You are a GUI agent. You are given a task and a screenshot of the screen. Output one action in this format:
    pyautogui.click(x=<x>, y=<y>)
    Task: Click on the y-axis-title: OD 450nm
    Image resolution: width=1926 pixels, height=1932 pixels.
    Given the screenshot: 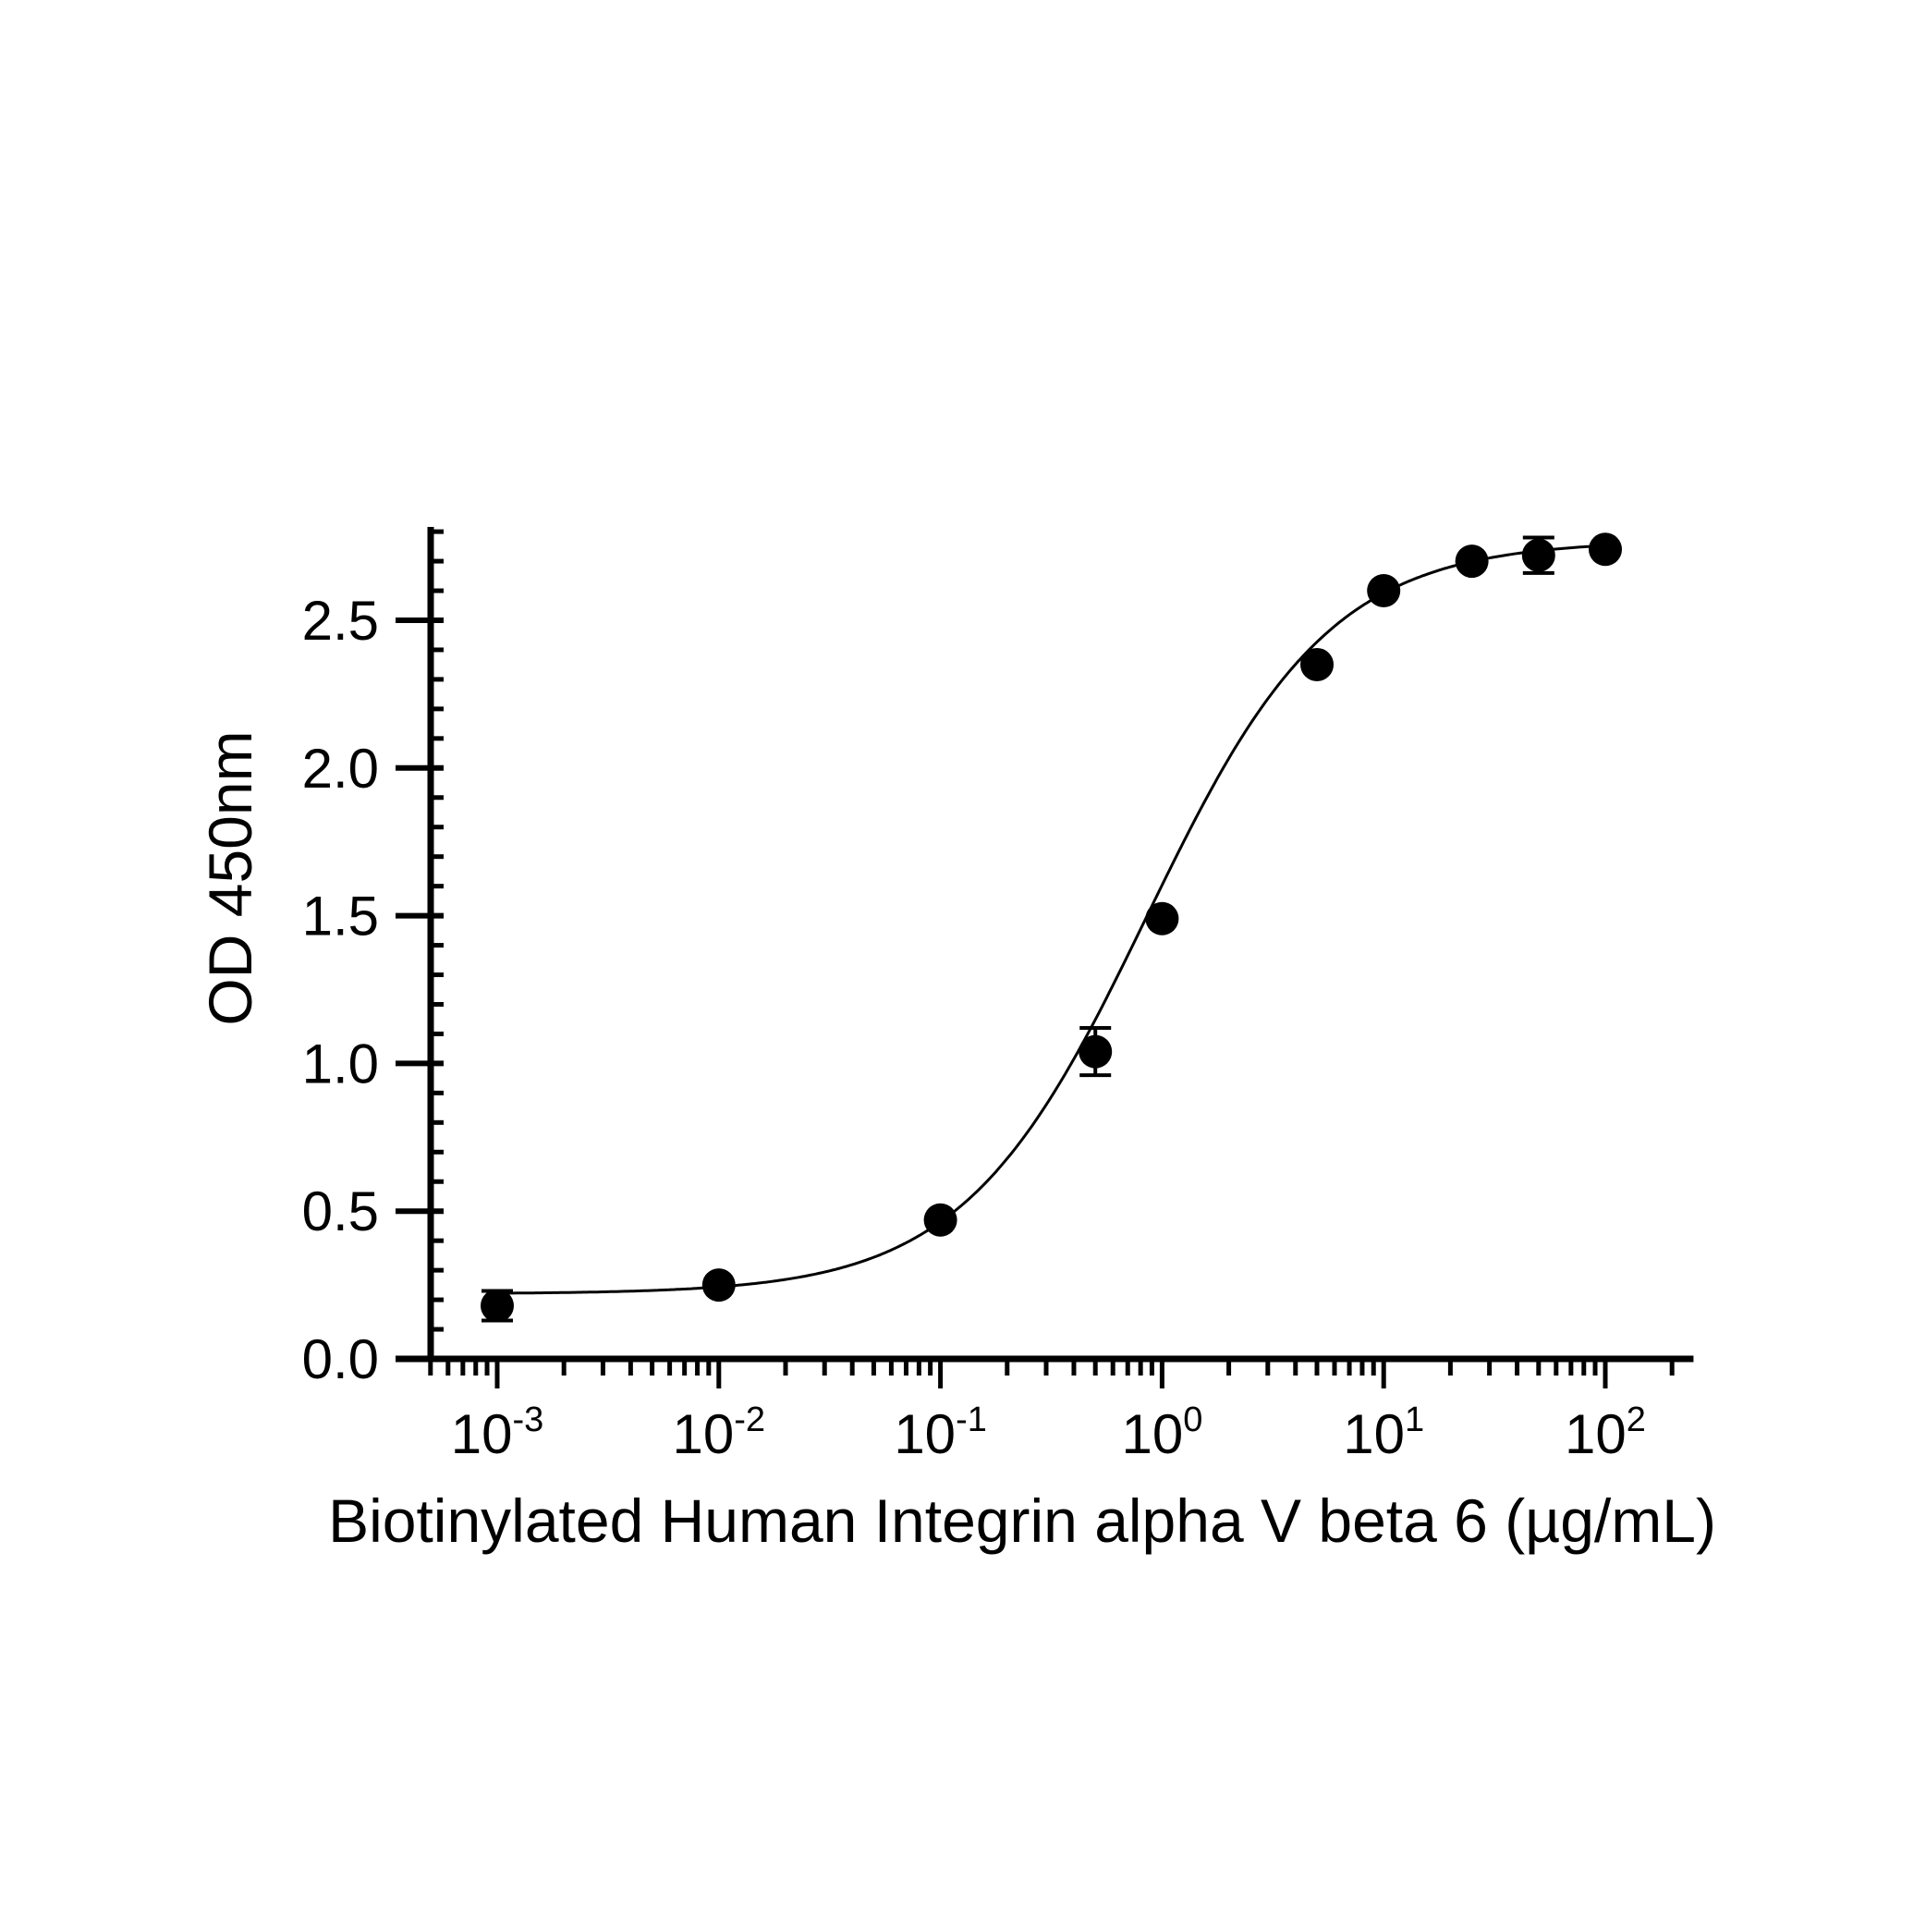 What is the action you would take?
    pyautogui.click(x=230, y=877)
    